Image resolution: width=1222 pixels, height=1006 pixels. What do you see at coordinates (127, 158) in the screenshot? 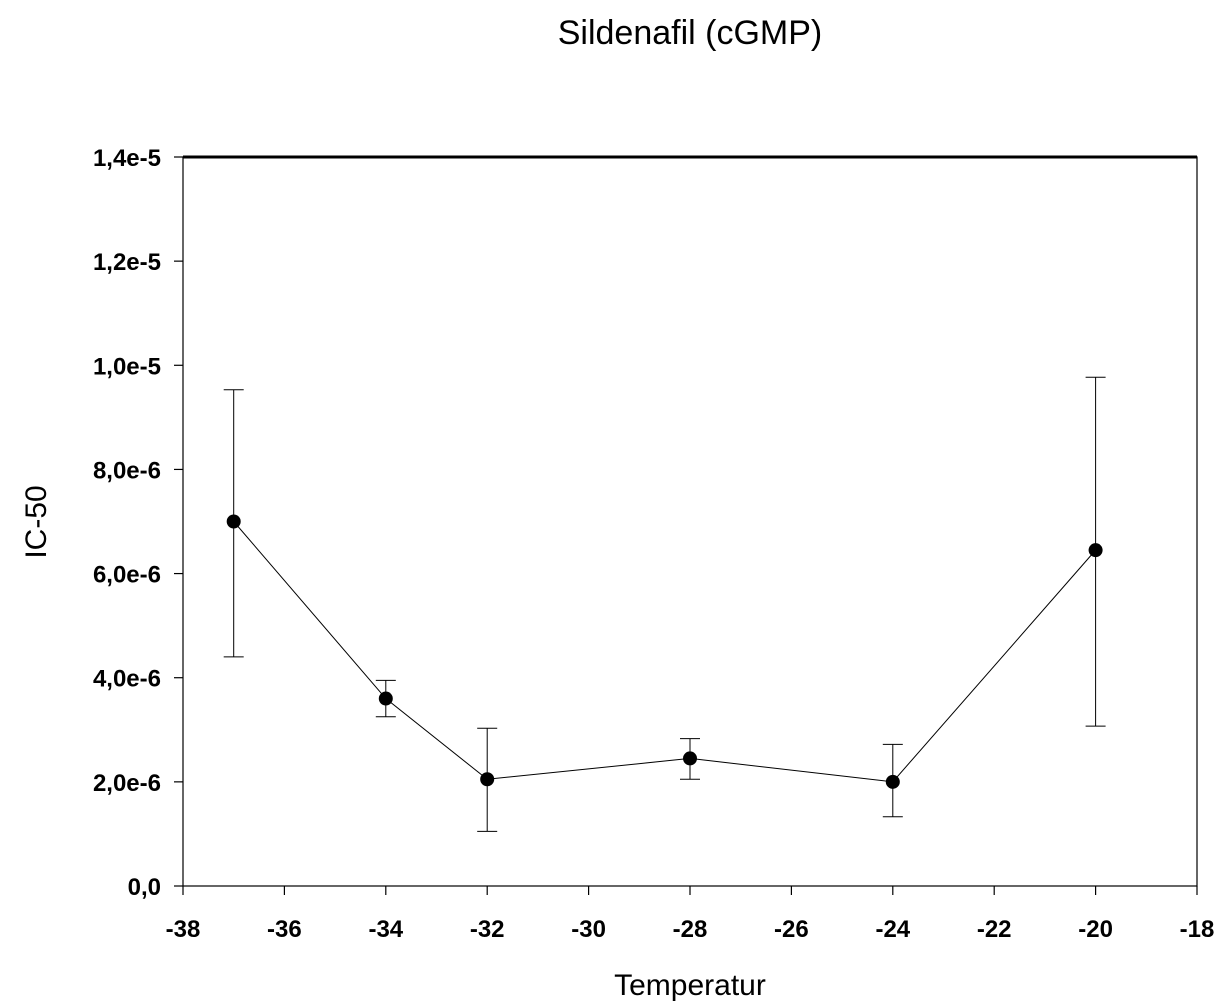
I see `y-tick-label: 1,4e-5` at bounding box center [127, 158].